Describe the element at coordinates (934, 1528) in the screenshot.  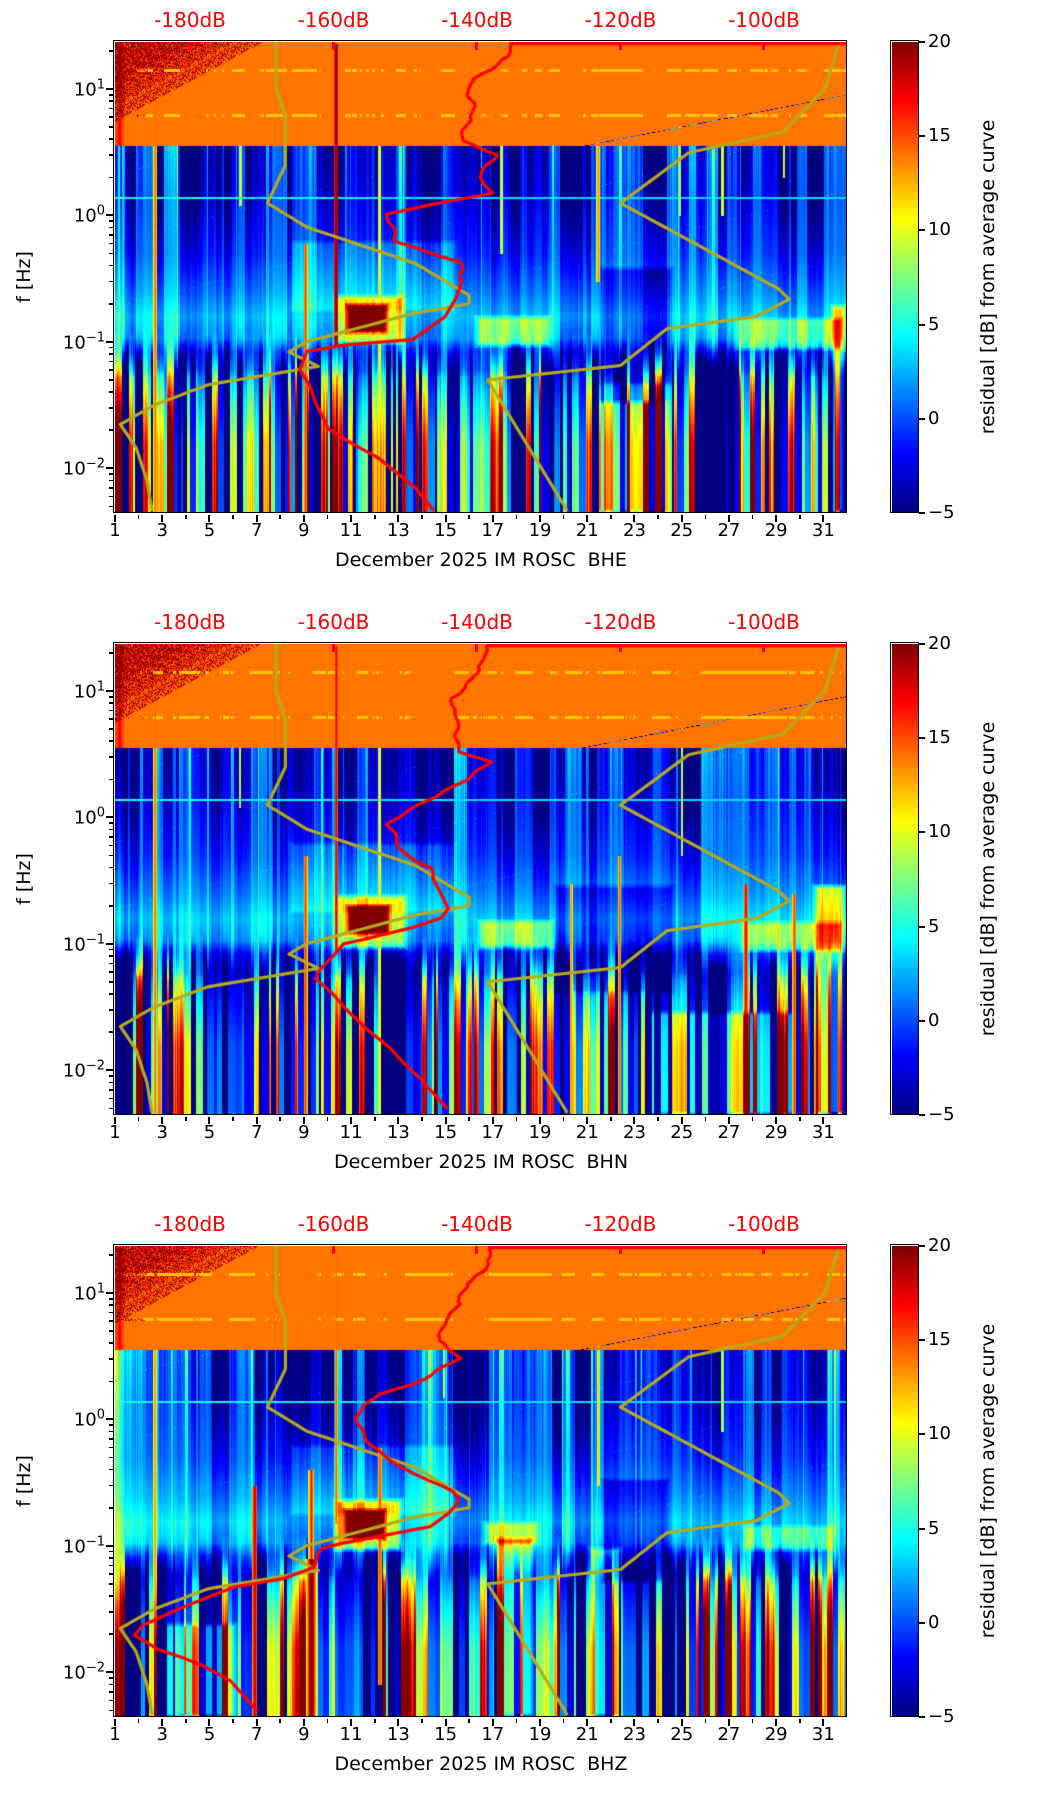
I see `colorbar-tick-label: 5` at that location.